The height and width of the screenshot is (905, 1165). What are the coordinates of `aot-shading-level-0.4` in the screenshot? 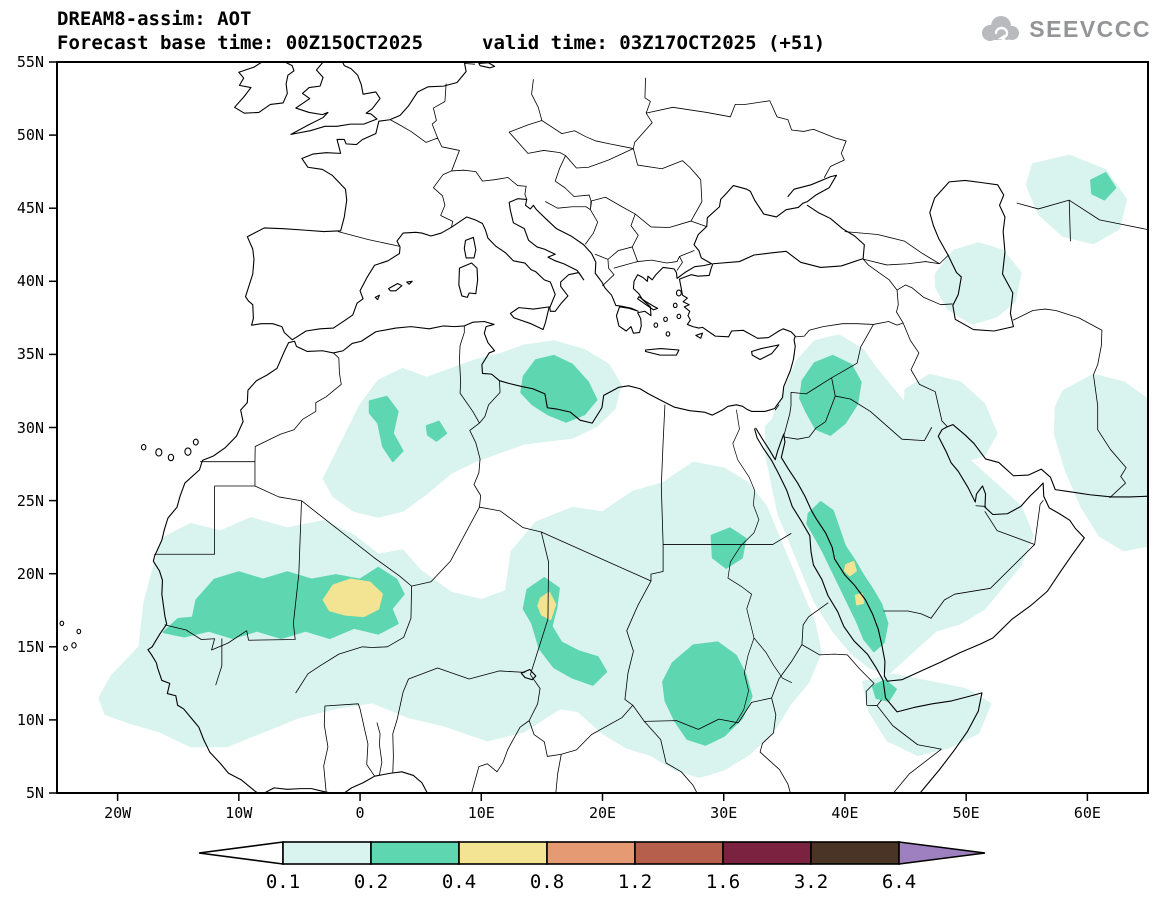 It's located at (593, 590).